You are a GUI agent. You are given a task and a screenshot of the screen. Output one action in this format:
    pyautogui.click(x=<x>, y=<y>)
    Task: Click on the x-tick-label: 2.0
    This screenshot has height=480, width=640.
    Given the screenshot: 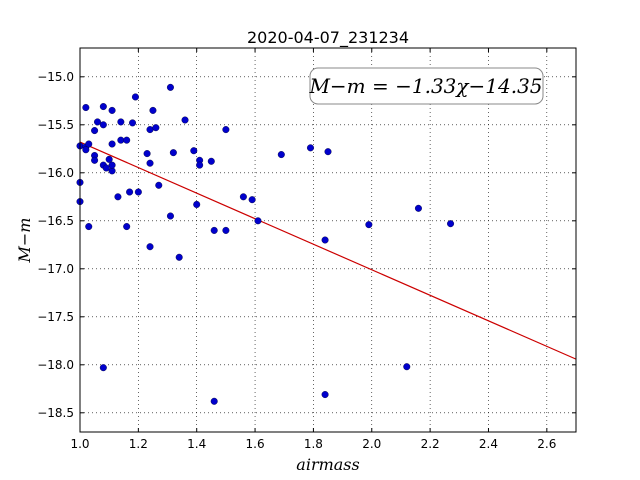 What is the action you would take?
    pyautogui.click(x=371, y=444)
    